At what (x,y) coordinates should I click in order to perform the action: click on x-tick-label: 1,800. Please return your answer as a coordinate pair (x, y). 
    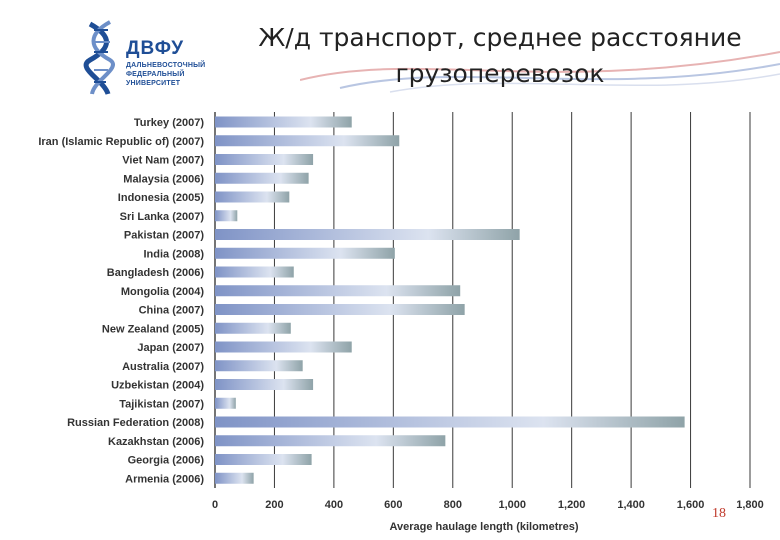
    Looking at the image, I should click on (750, 505).